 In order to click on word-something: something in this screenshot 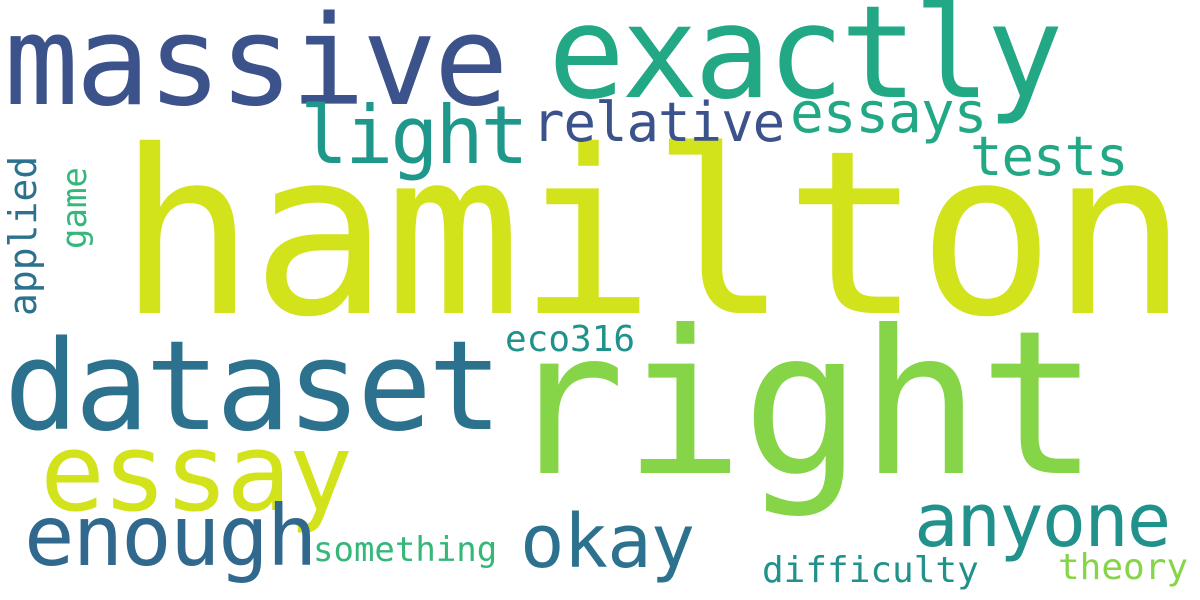, I will do `click(405, 550)`.